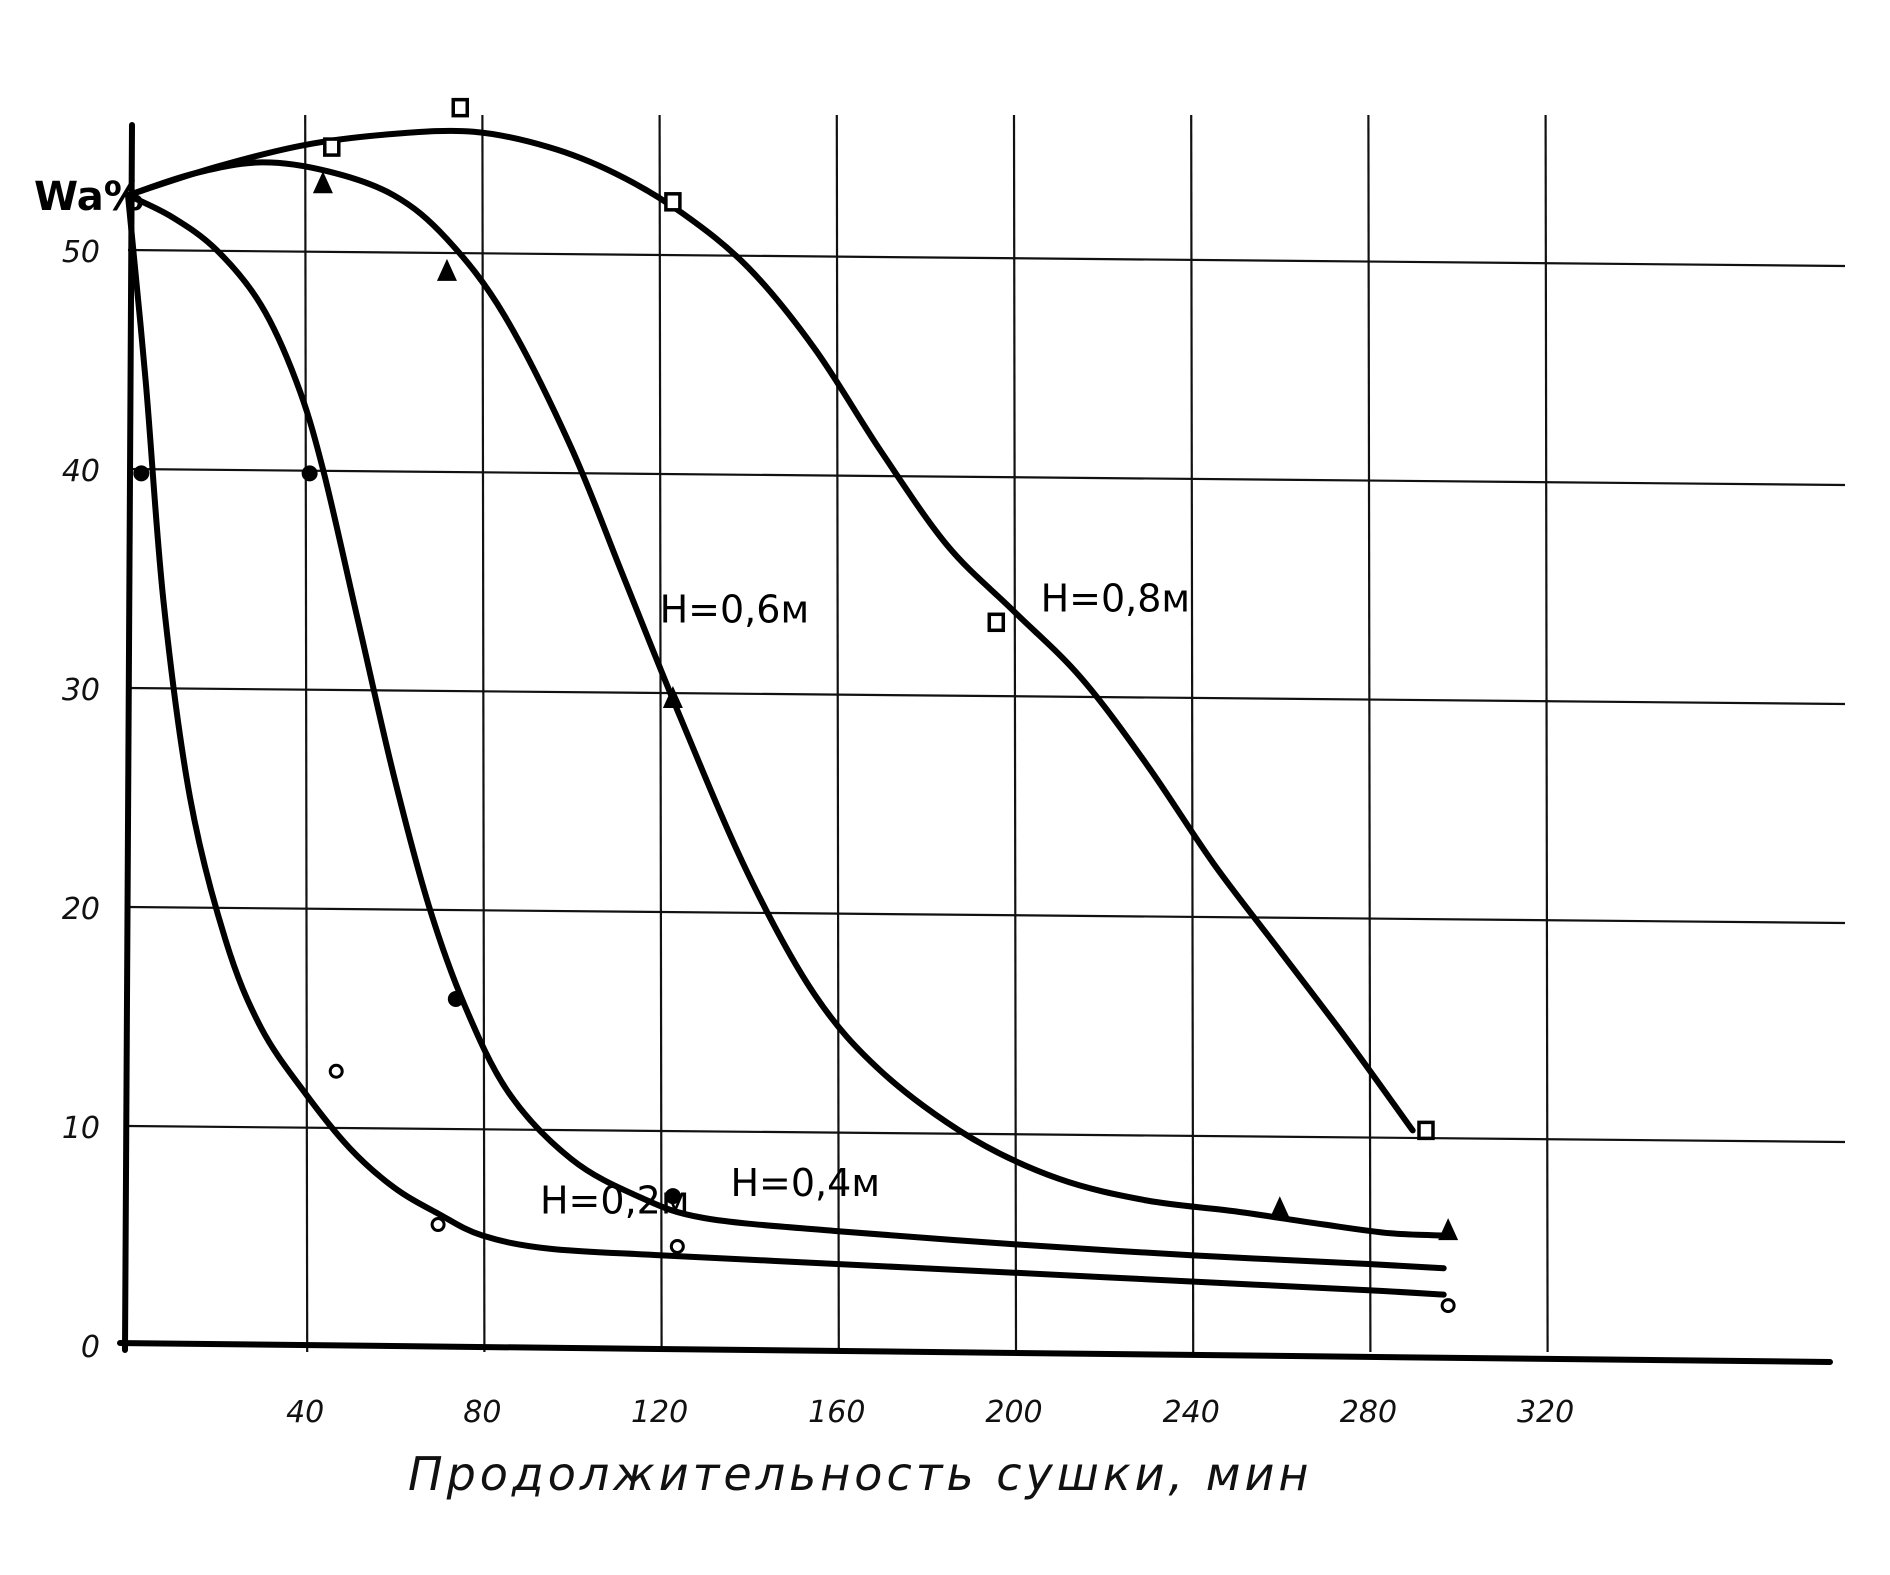 This screenshot has height=1575, width=1890. Describe the element at coordinates (615, 1201) in the screenshot. I see `series-label: H=0,2м` at that location.